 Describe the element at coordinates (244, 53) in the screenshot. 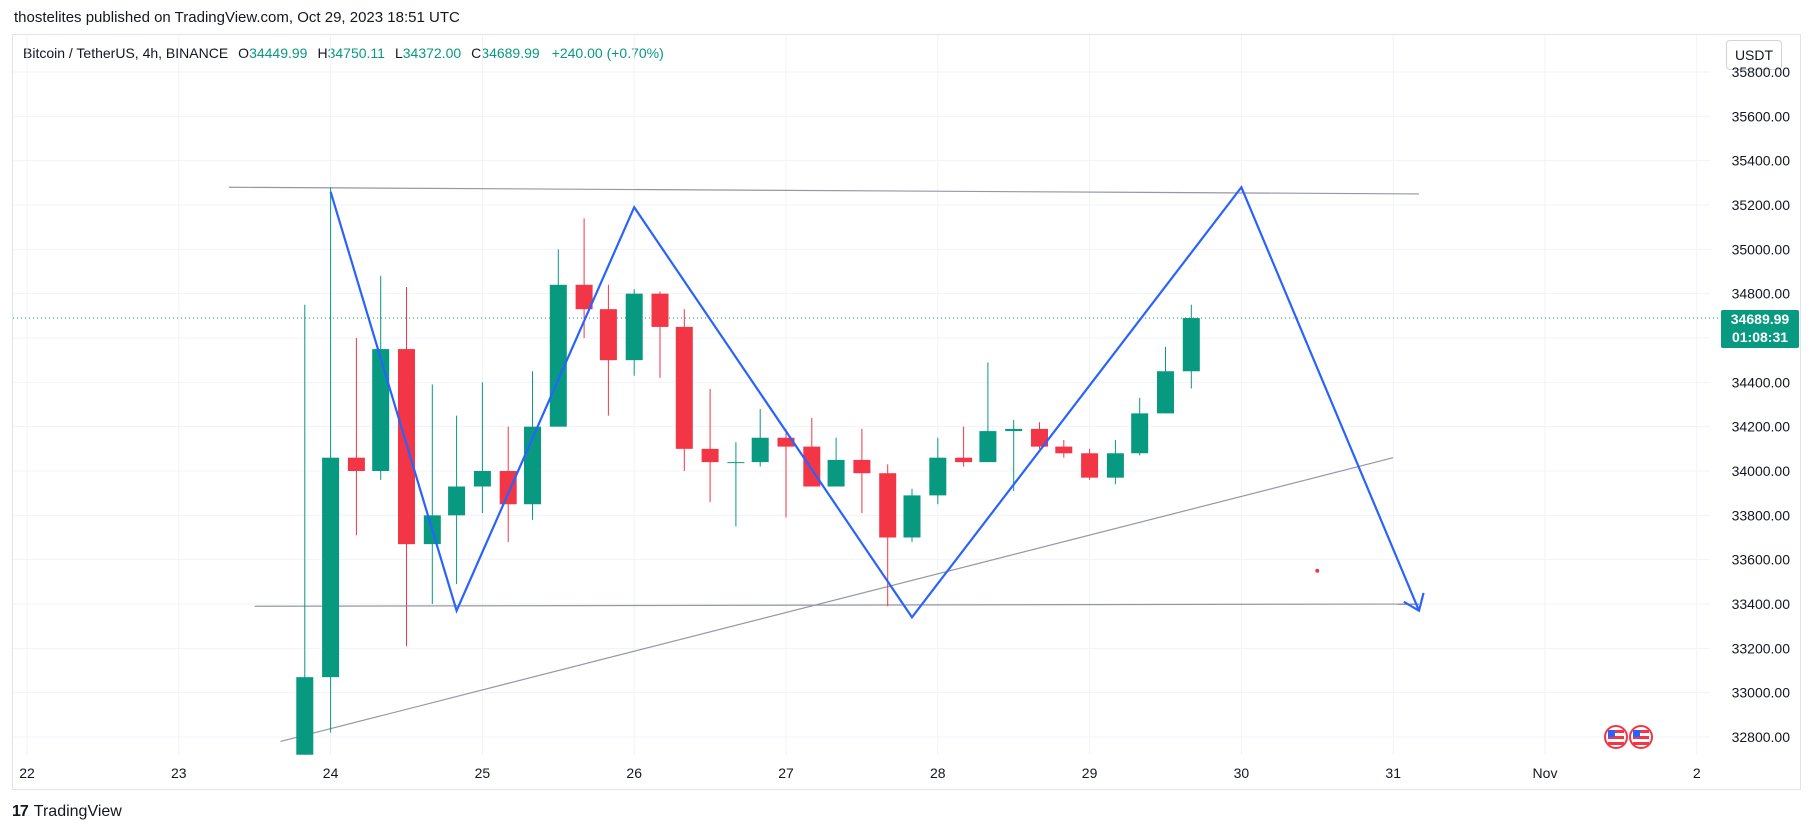

I see `open-label: O` at that location.